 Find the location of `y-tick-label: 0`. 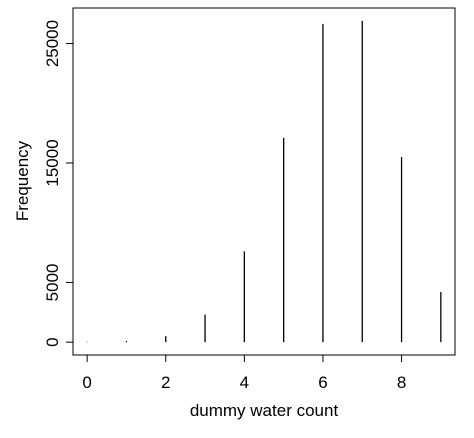

y-tick-label: 0 is located at coordinates (52, 341).